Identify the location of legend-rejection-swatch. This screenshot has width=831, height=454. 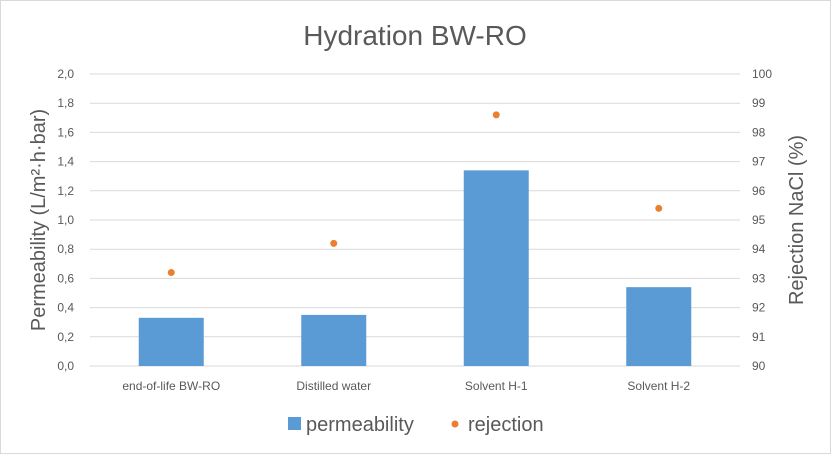
(455, 424).